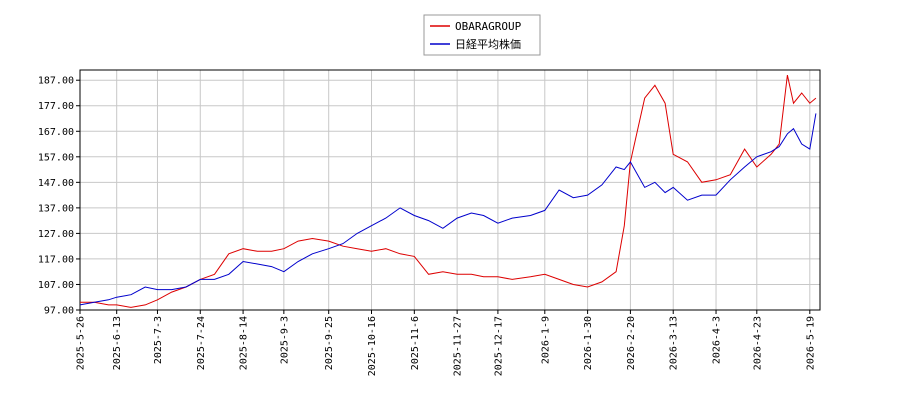  I want to click on x-tick-label: 2025-7-3, so click(158, 340).